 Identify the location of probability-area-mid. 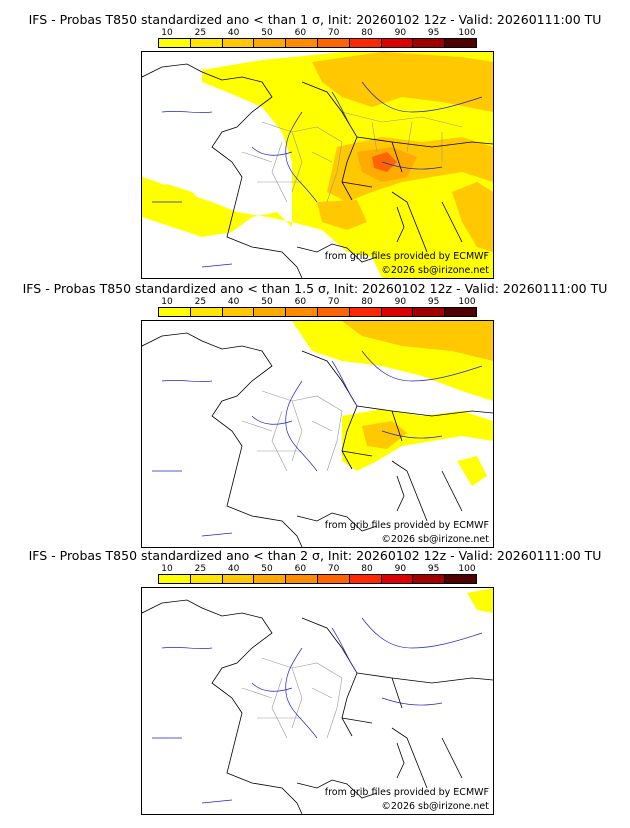
(402, 82).